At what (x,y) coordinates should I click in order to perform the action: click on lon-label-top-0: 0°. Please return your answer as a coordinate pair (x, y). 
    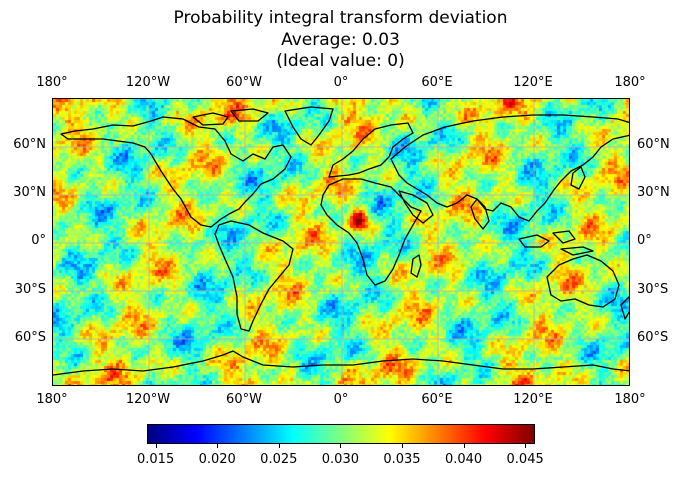
    Looking at the image, I should click on (341, 82).